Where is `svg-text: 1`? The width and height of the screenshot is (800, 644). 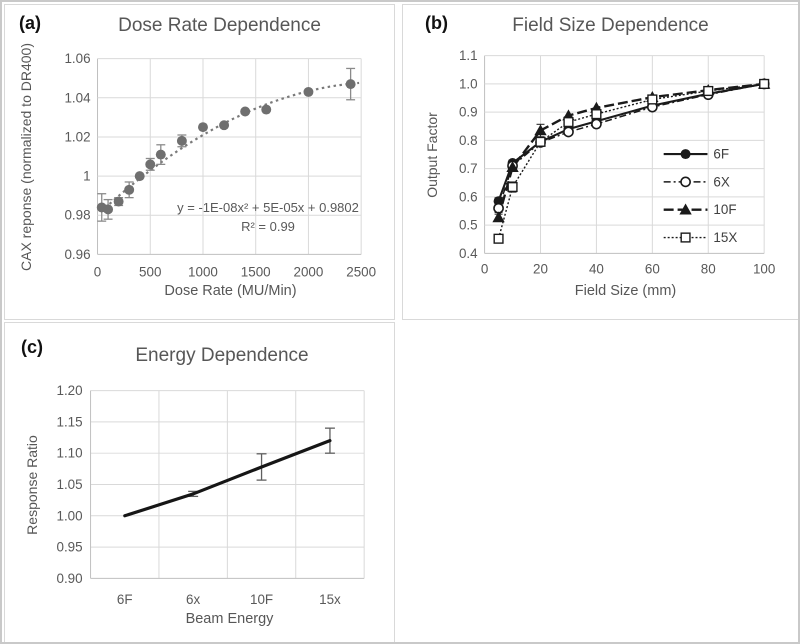
svg-text: 1 is located at coordinates (86, 176).